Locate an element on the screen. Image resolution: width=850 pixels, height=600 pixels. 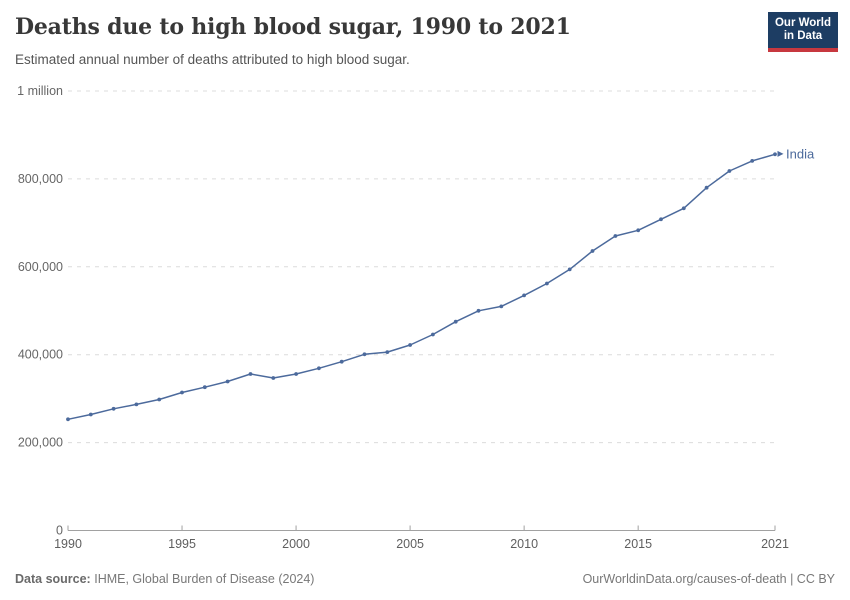
y-tick-label: 600,000 is located at coordinates (40, 267).